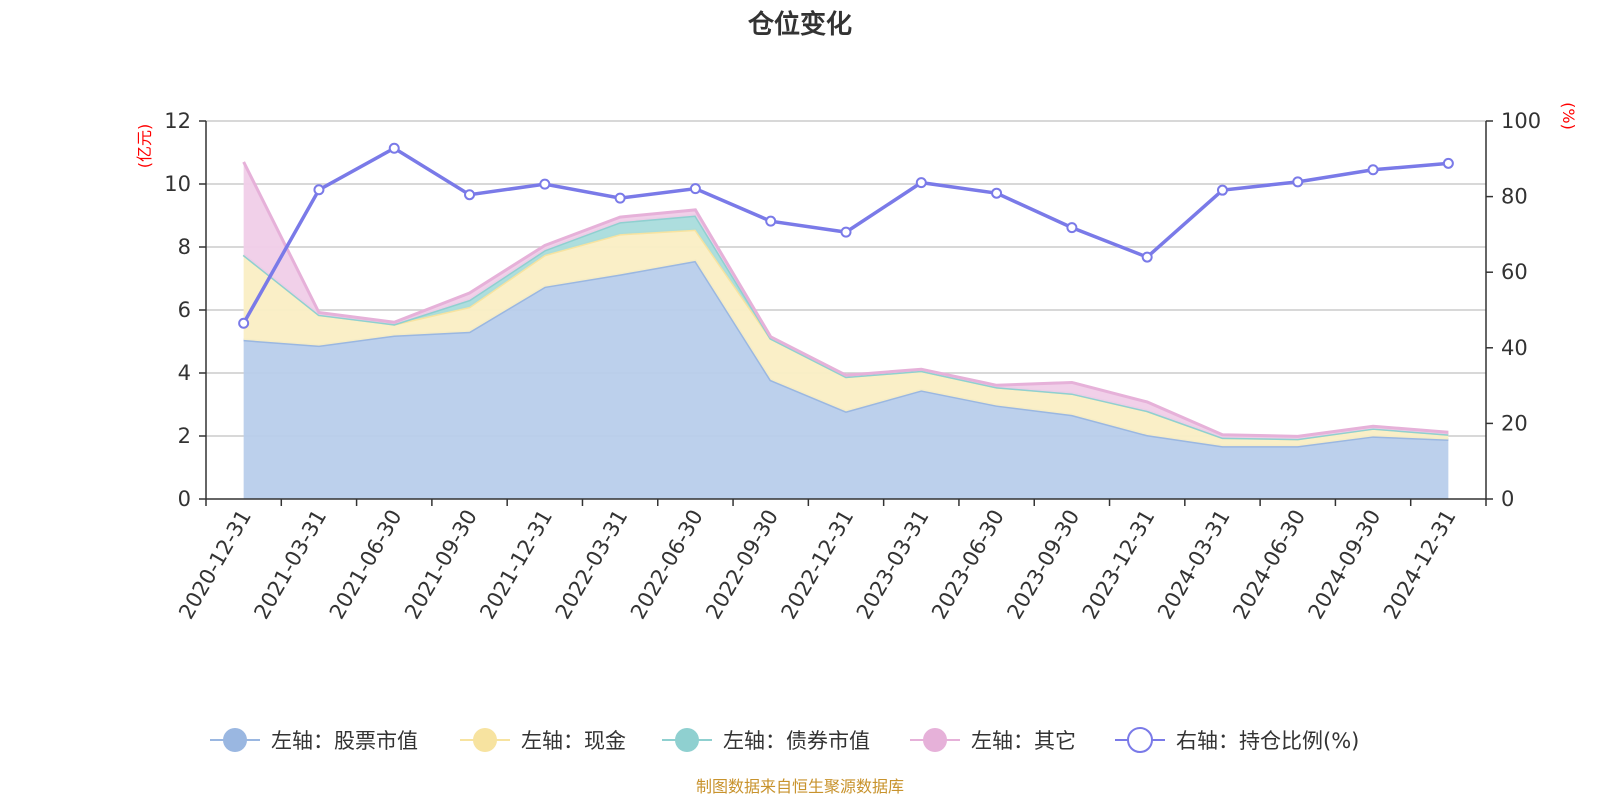 Image resolution: width=1600 pixels, height=800 pixels. What do you see at coordinates (184, 310) in the screenshot?
I see `left-tick-label: 6` at bounding box center [184, 310].